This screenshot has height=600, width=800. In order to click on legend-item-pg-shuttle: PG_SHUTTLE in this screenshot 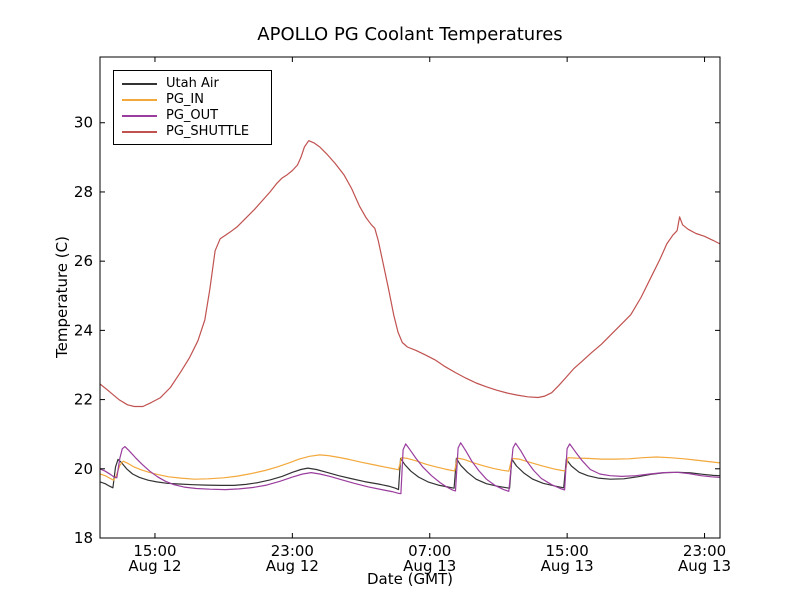, I will do `click(193, 132)`.